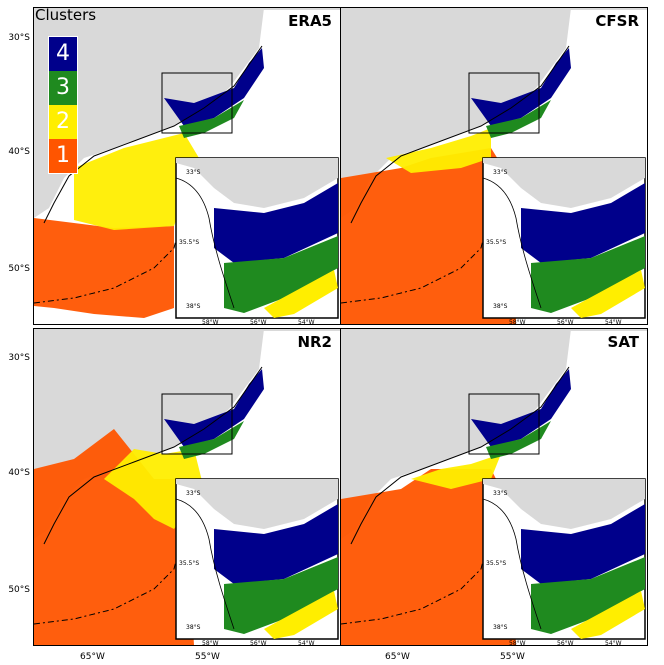 This screenshot has height=665, width=664. Describe the element at coordinates (19, 269) in the screenshot. I see `lat-label-50s: 50°S` at that location.